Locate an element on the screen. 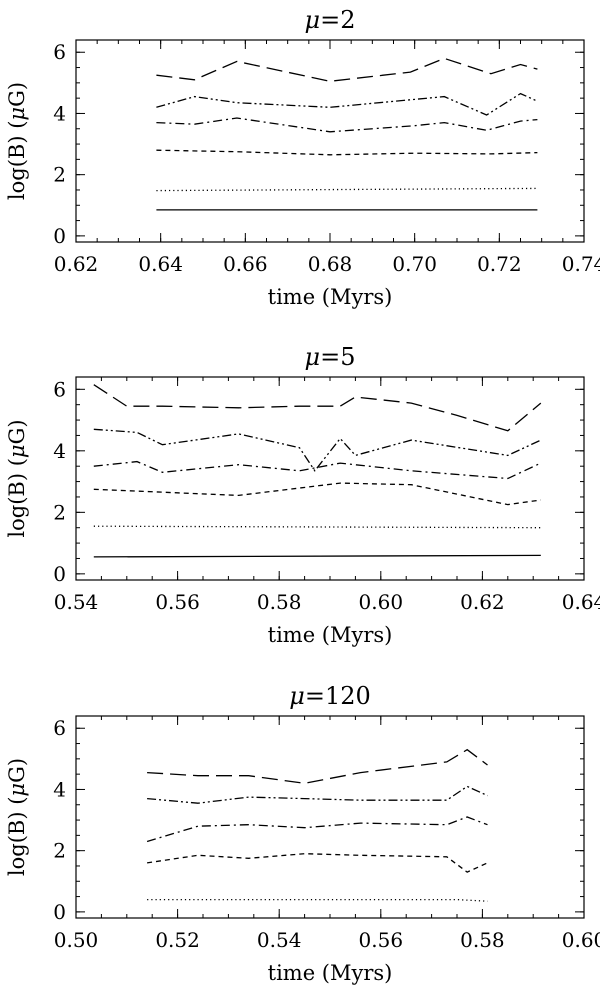 The width and height of the screenshot is (600, 1000). title-value: =5 is located at coordinates (337, 357).